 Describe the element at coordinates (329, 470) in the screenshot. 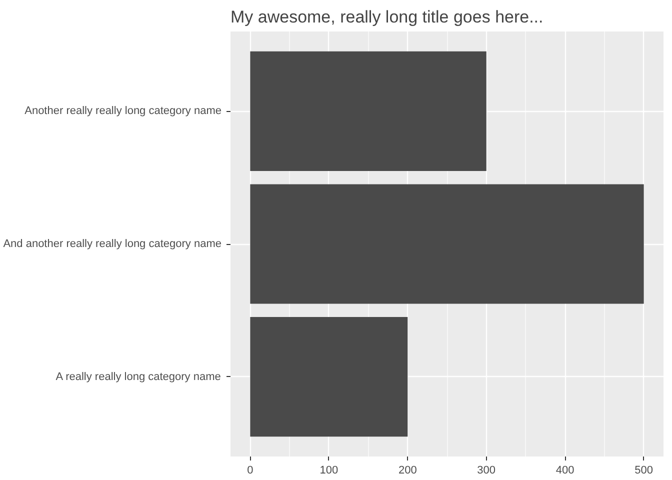

I see `x-tick-label: 100` at that location.